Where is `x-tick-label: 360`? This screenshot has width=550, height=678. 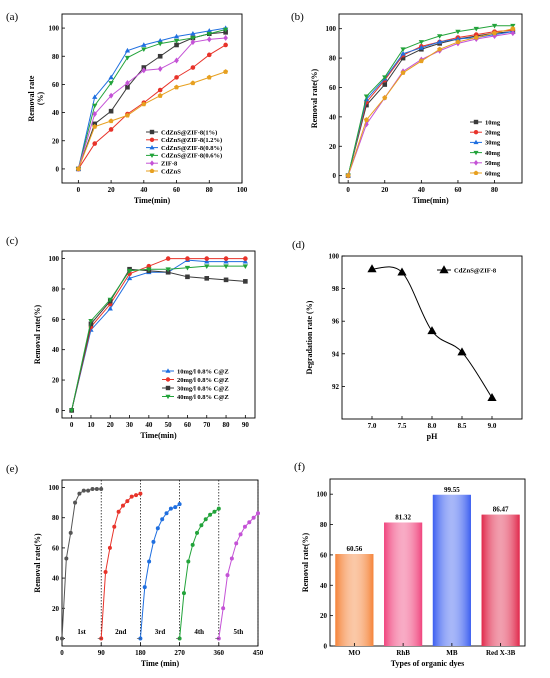 x-tick-label: 360 is located at coordinates (219, 653).